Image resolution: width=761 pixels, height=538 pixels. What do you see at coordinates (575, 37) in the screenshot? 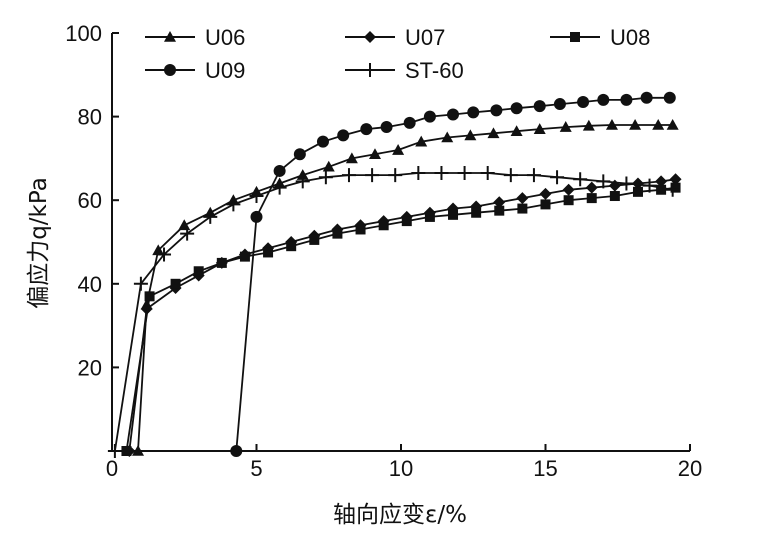
I see `legend-marker-u08` at bounding box center [575, 37].